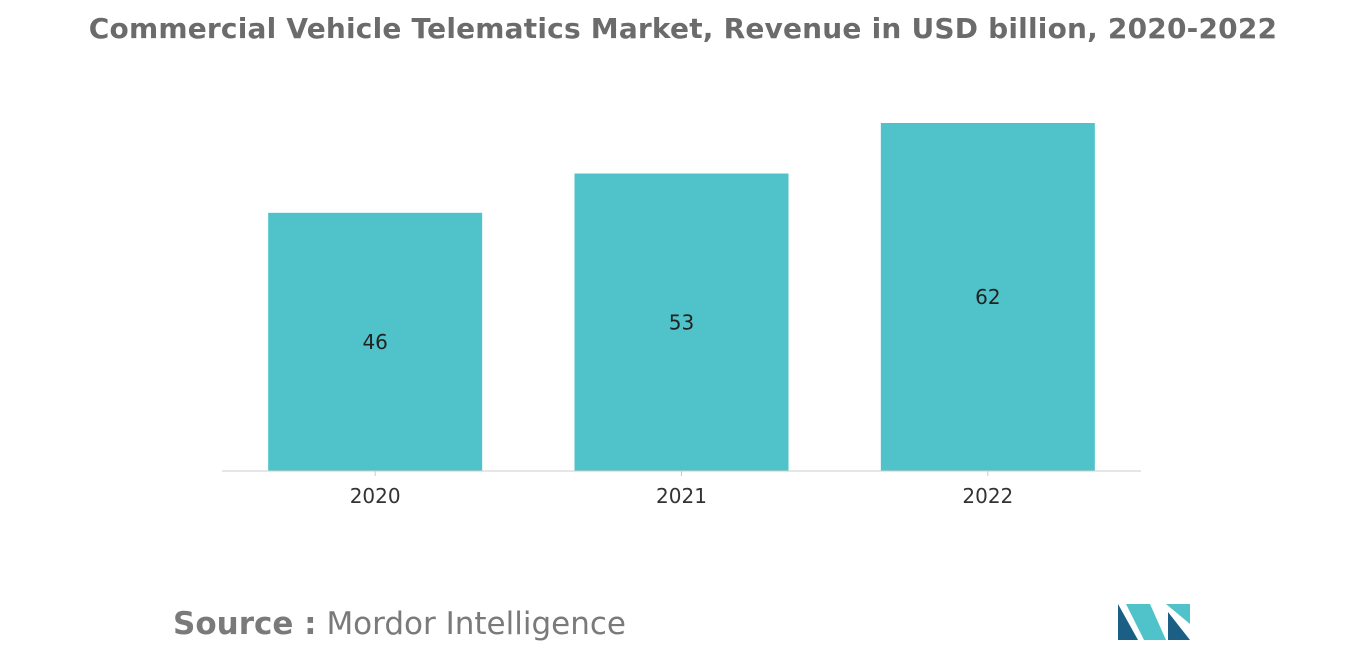  Describe the element at coordinates (375, 496) in the screenshot. I see `x-tick-label-2020: 2020` at that location.